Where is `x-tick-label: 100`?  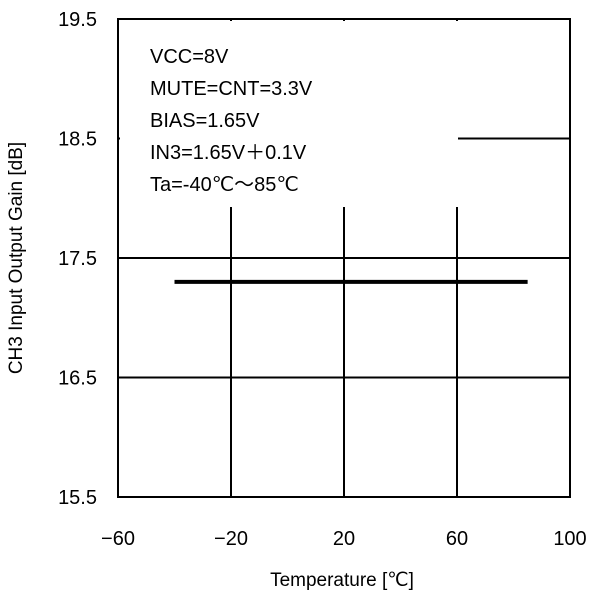 x-tick-label: 100 is located at coordinates (569, 539).